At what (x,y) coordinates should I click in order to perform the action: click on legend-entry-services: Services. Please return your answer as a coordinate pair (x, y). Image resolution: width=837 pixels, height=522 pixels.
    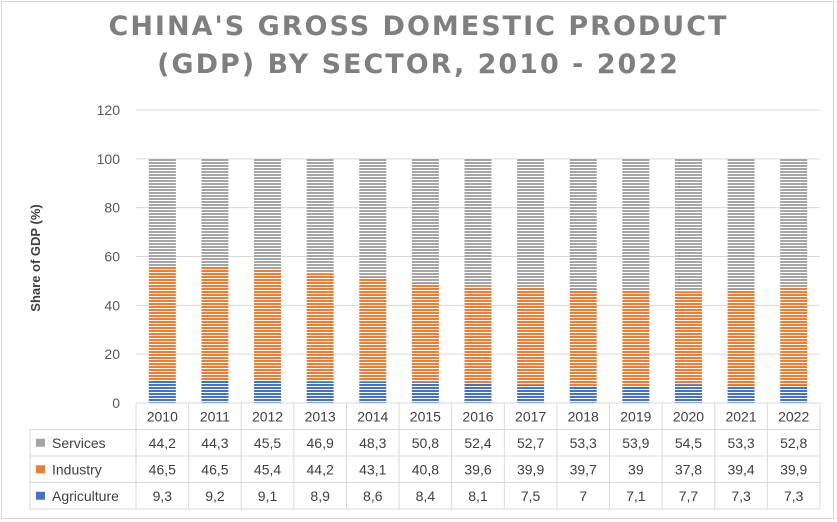
    Looking at the image, I should click on (79, 443).